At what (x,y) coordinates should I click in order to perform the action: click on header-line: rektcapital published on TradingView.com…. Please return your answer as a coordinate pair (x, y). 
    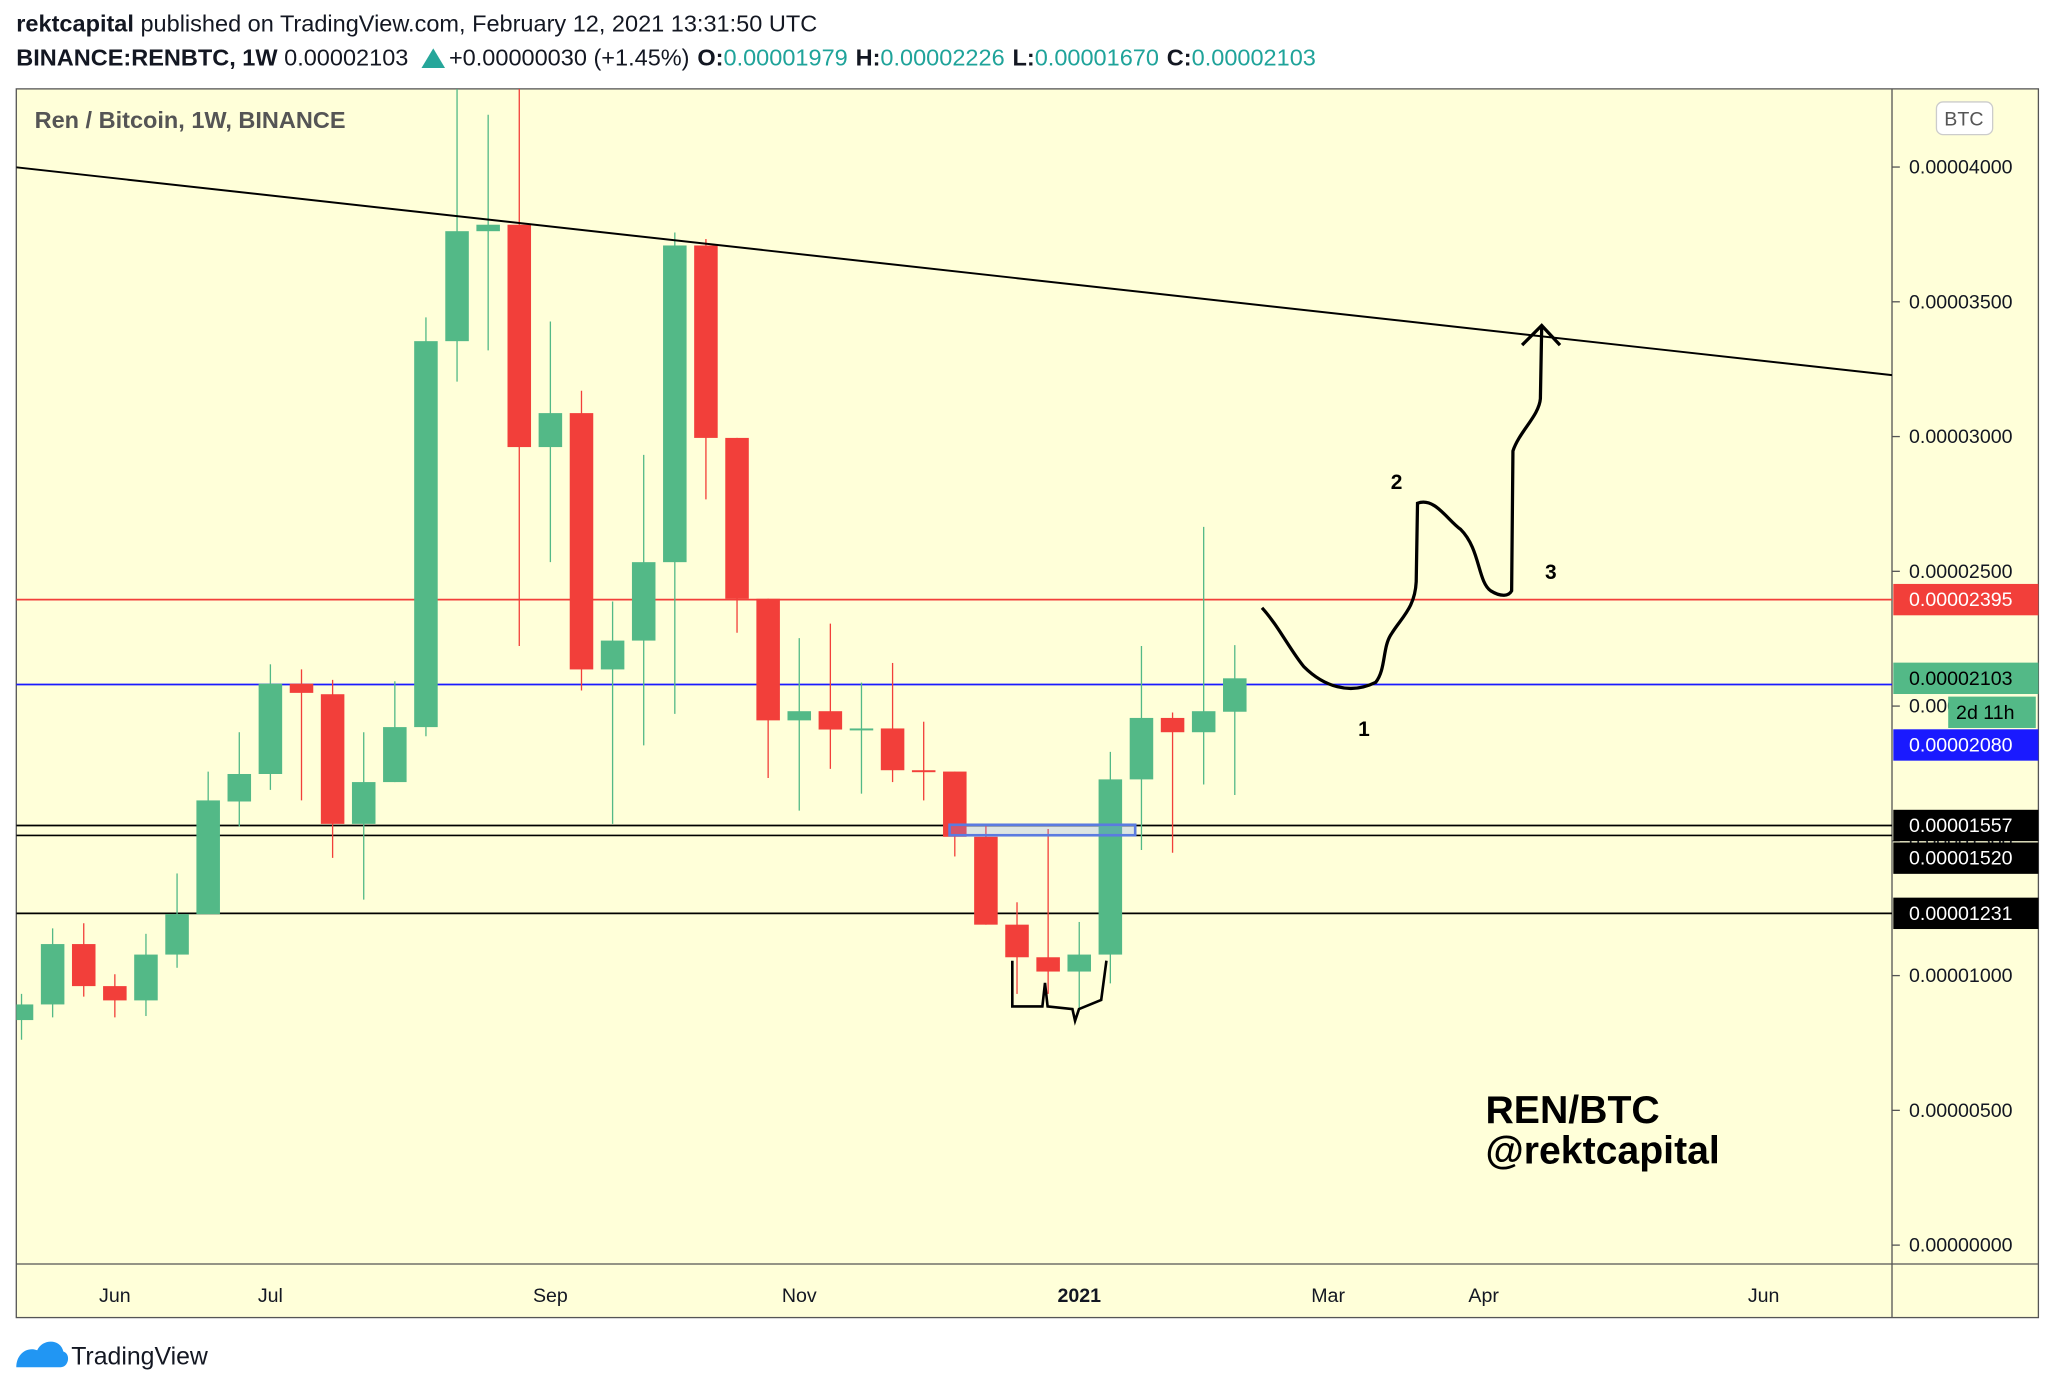
    Looking at the image, I should click on (416, 23).